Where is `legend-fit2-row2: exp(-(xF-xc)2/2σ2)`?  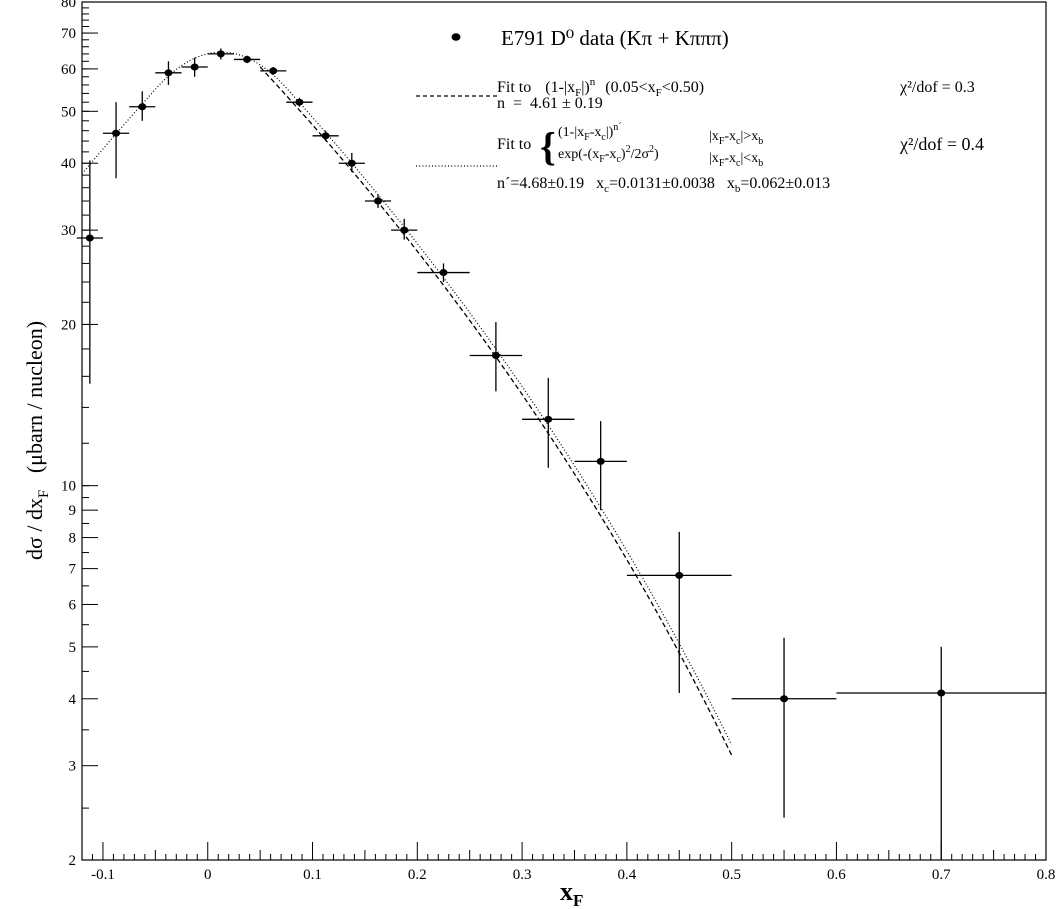
legend-fit2-row2: exp(-(xF-xc)2/2σ2) is located at coordinates (608, 154).